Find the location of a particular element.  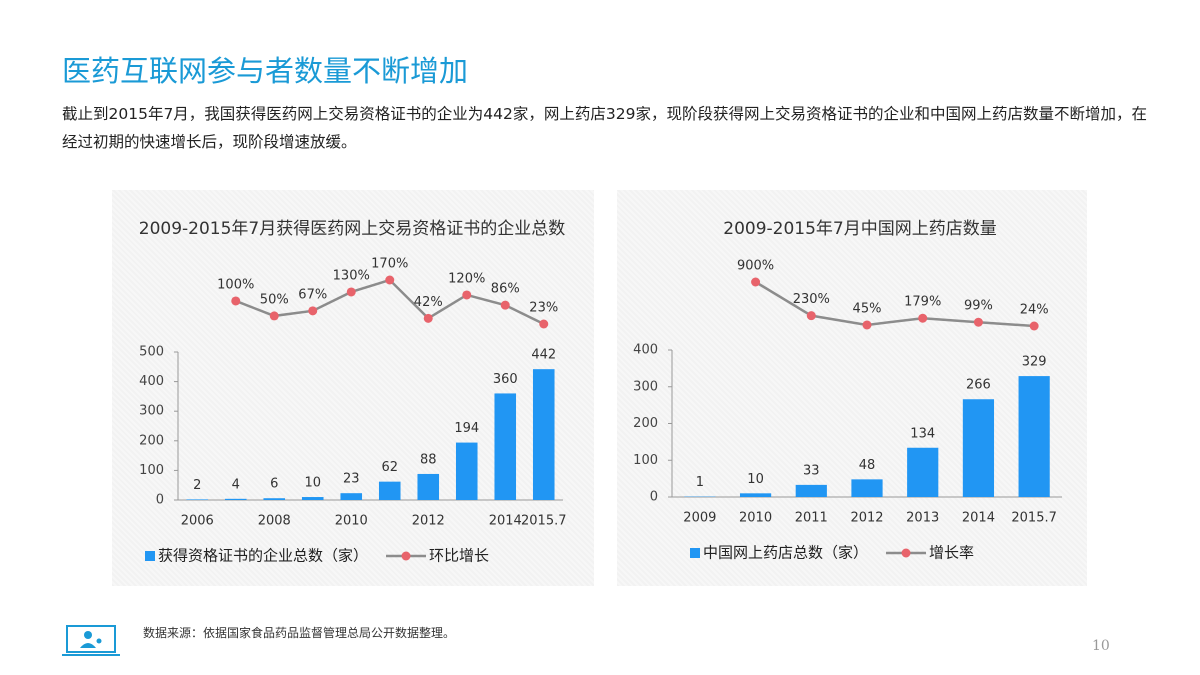

growth-label: 230% is located at coordinates (811, 299).